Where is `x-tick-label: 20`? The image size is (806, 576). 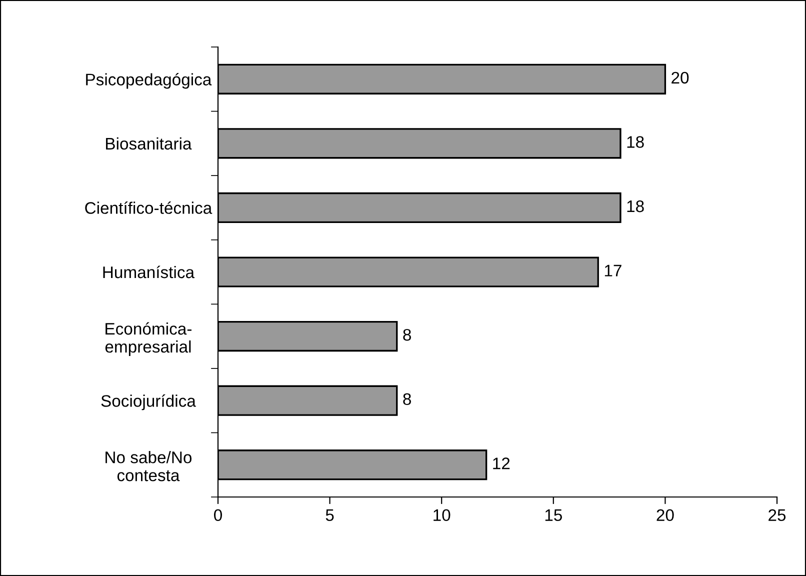 x-tick-label: 20 is located at coordinates (665, 515).